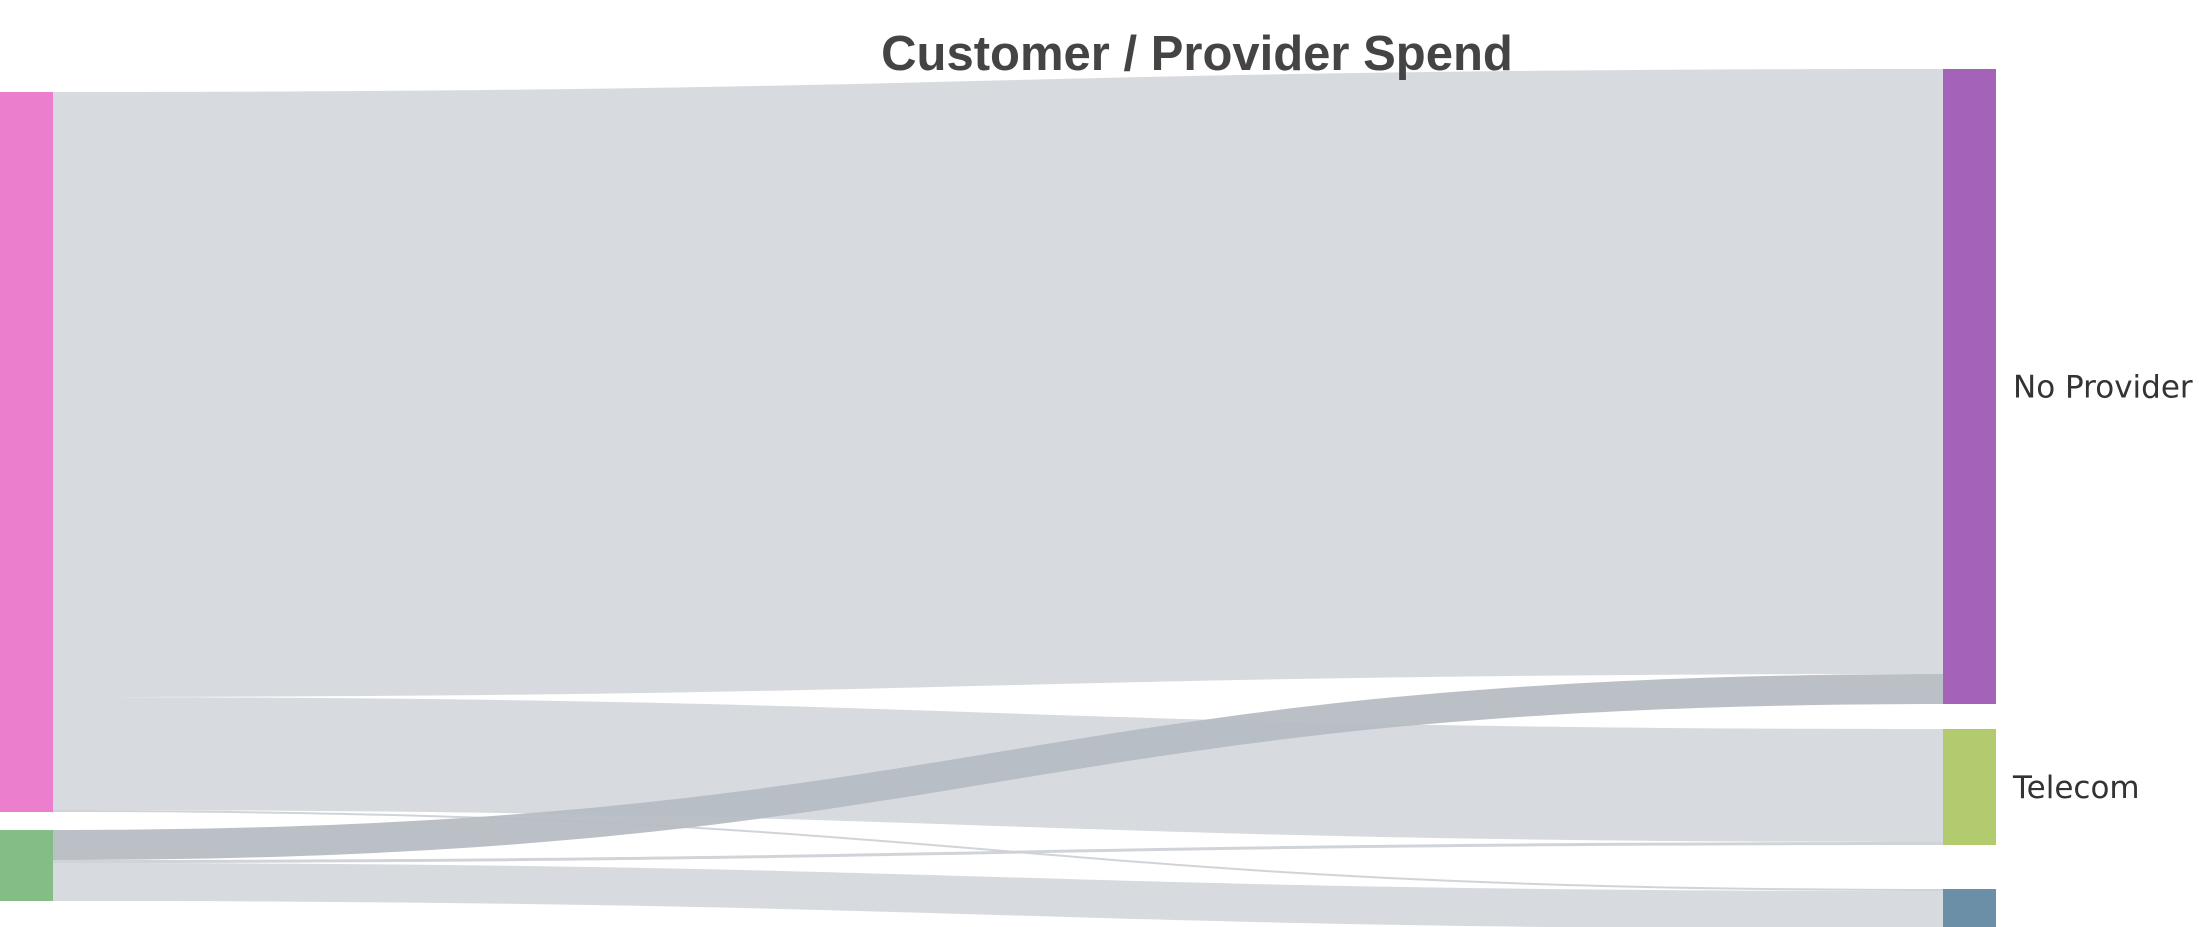 This screenshot has width=2199, height=927. Describe the element at coordinates (2102, 588) in the screenshot. I see `labels-layer: No Provider Telecom` at that location.